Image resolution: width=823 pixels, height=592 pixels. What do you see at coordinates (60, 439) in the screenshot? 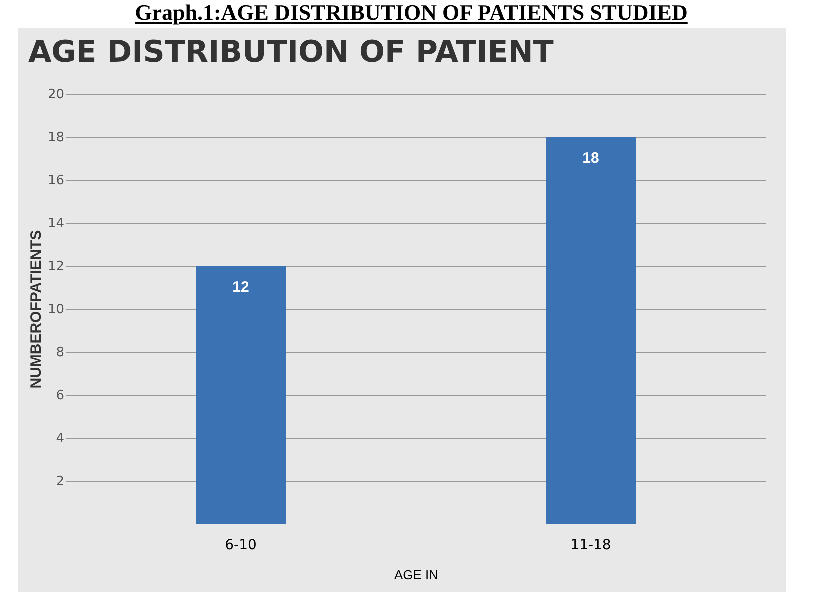
I see `y-tick-label: 4` at bounding box center [60, 439].